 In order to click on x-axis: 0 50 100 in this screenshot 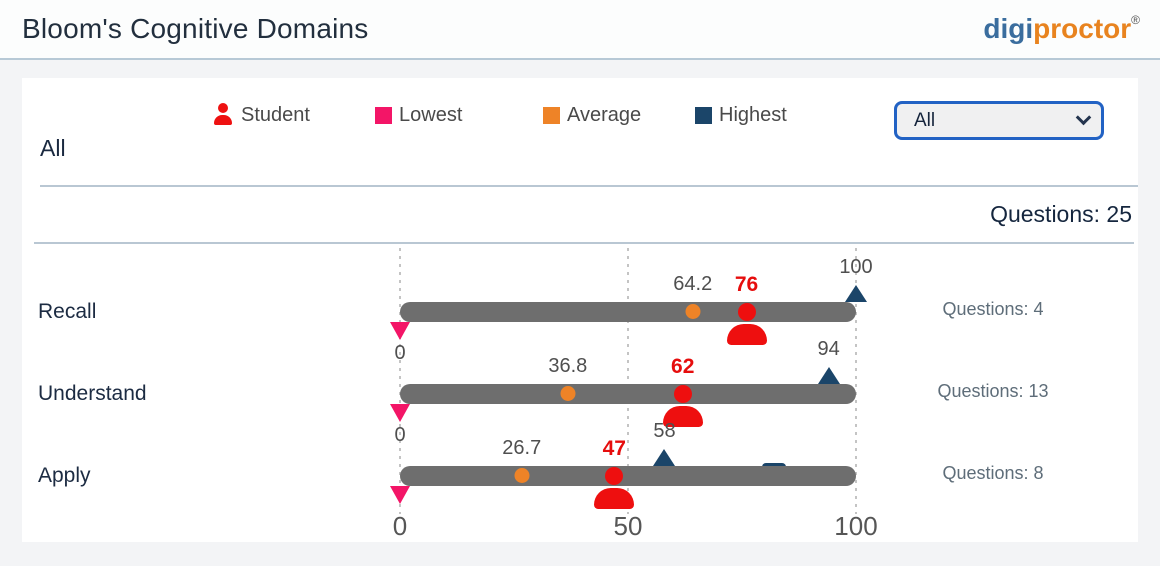, I will do `click(635, 528)`.